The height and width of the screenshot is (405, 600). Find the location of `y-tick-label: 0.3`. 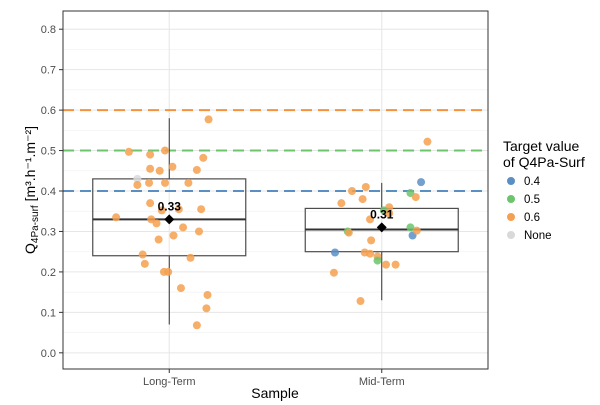

y-tick-label: 0.3 is located at coordinates (48, 232).